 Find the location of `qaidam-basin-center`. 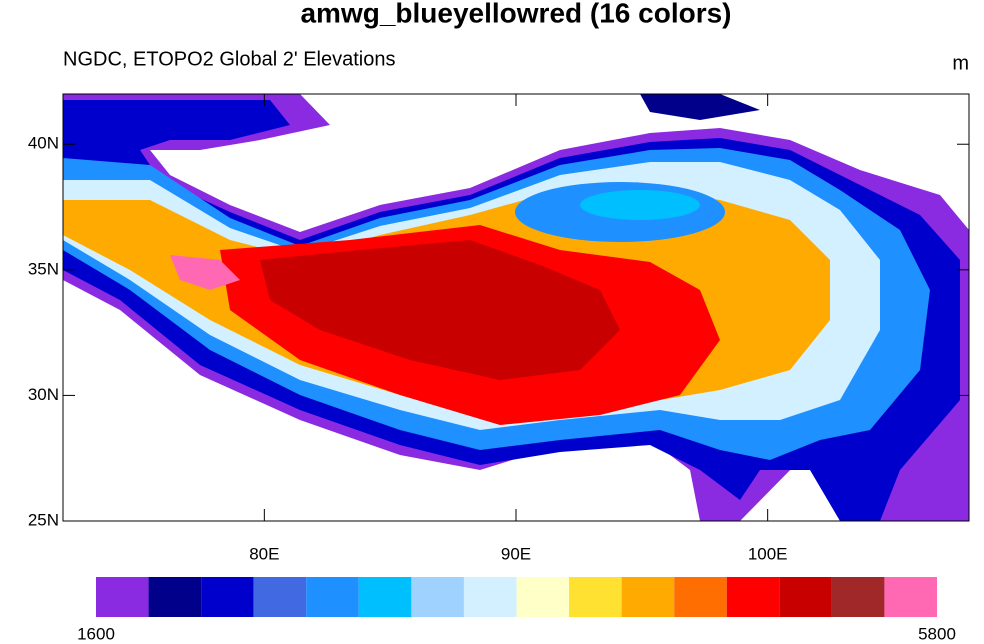

qaidam-basin-center is located at coordinates (640, 205).